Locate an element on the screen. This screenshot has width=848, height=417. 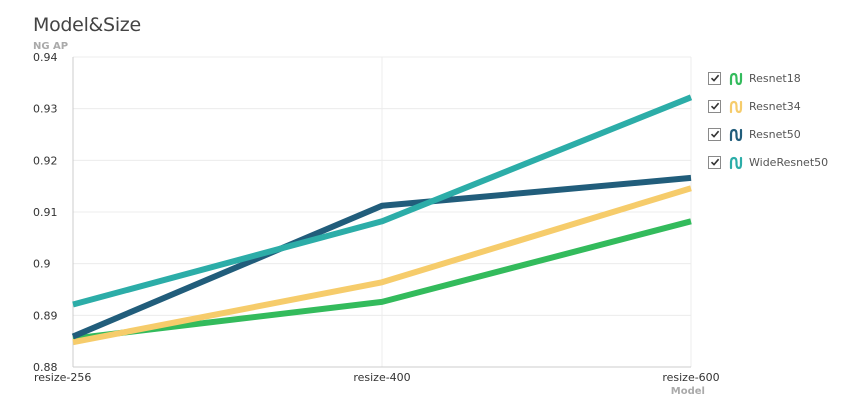
y-axis-title: NG AP is located at coordinates (50, 46).